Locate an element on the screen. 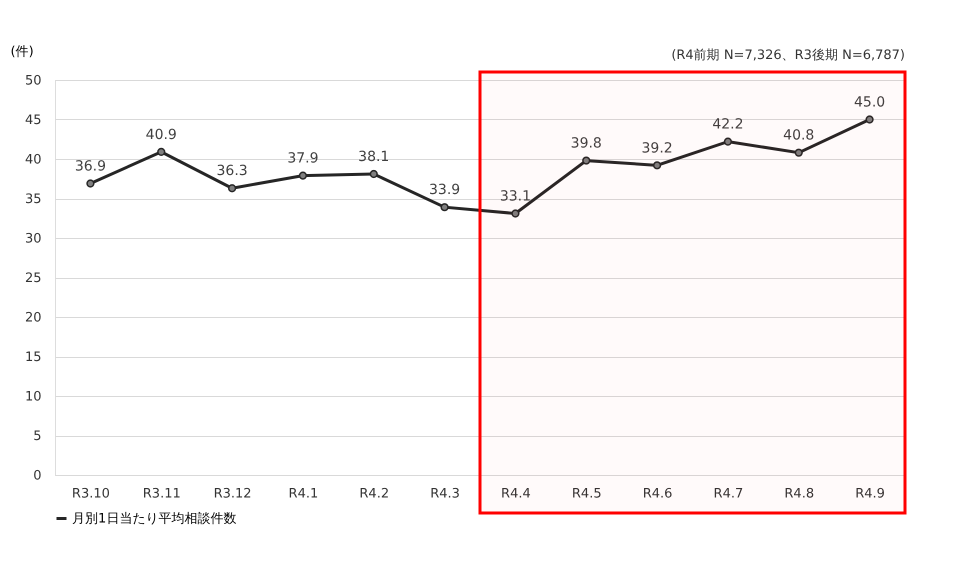 This screenshot has width=971, height=565. data-label: 38.1 is located at coordinates (374, 157).